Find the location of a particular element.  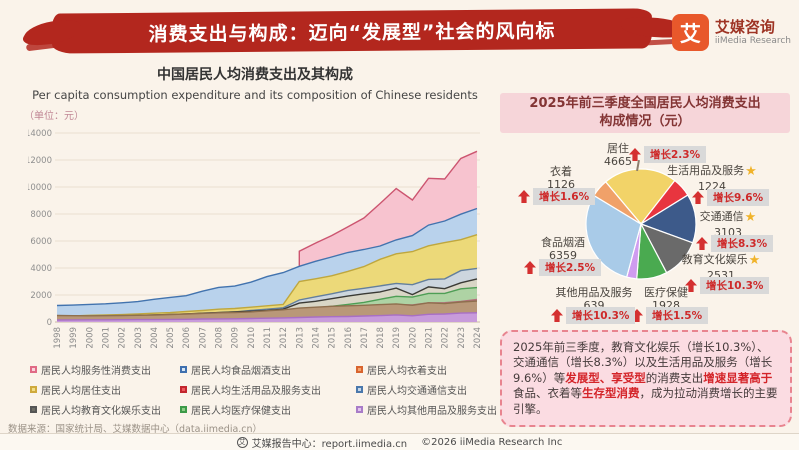

growth-badge-教育文化娱乐: 增长10.3% is located at coordinates (727, 285).